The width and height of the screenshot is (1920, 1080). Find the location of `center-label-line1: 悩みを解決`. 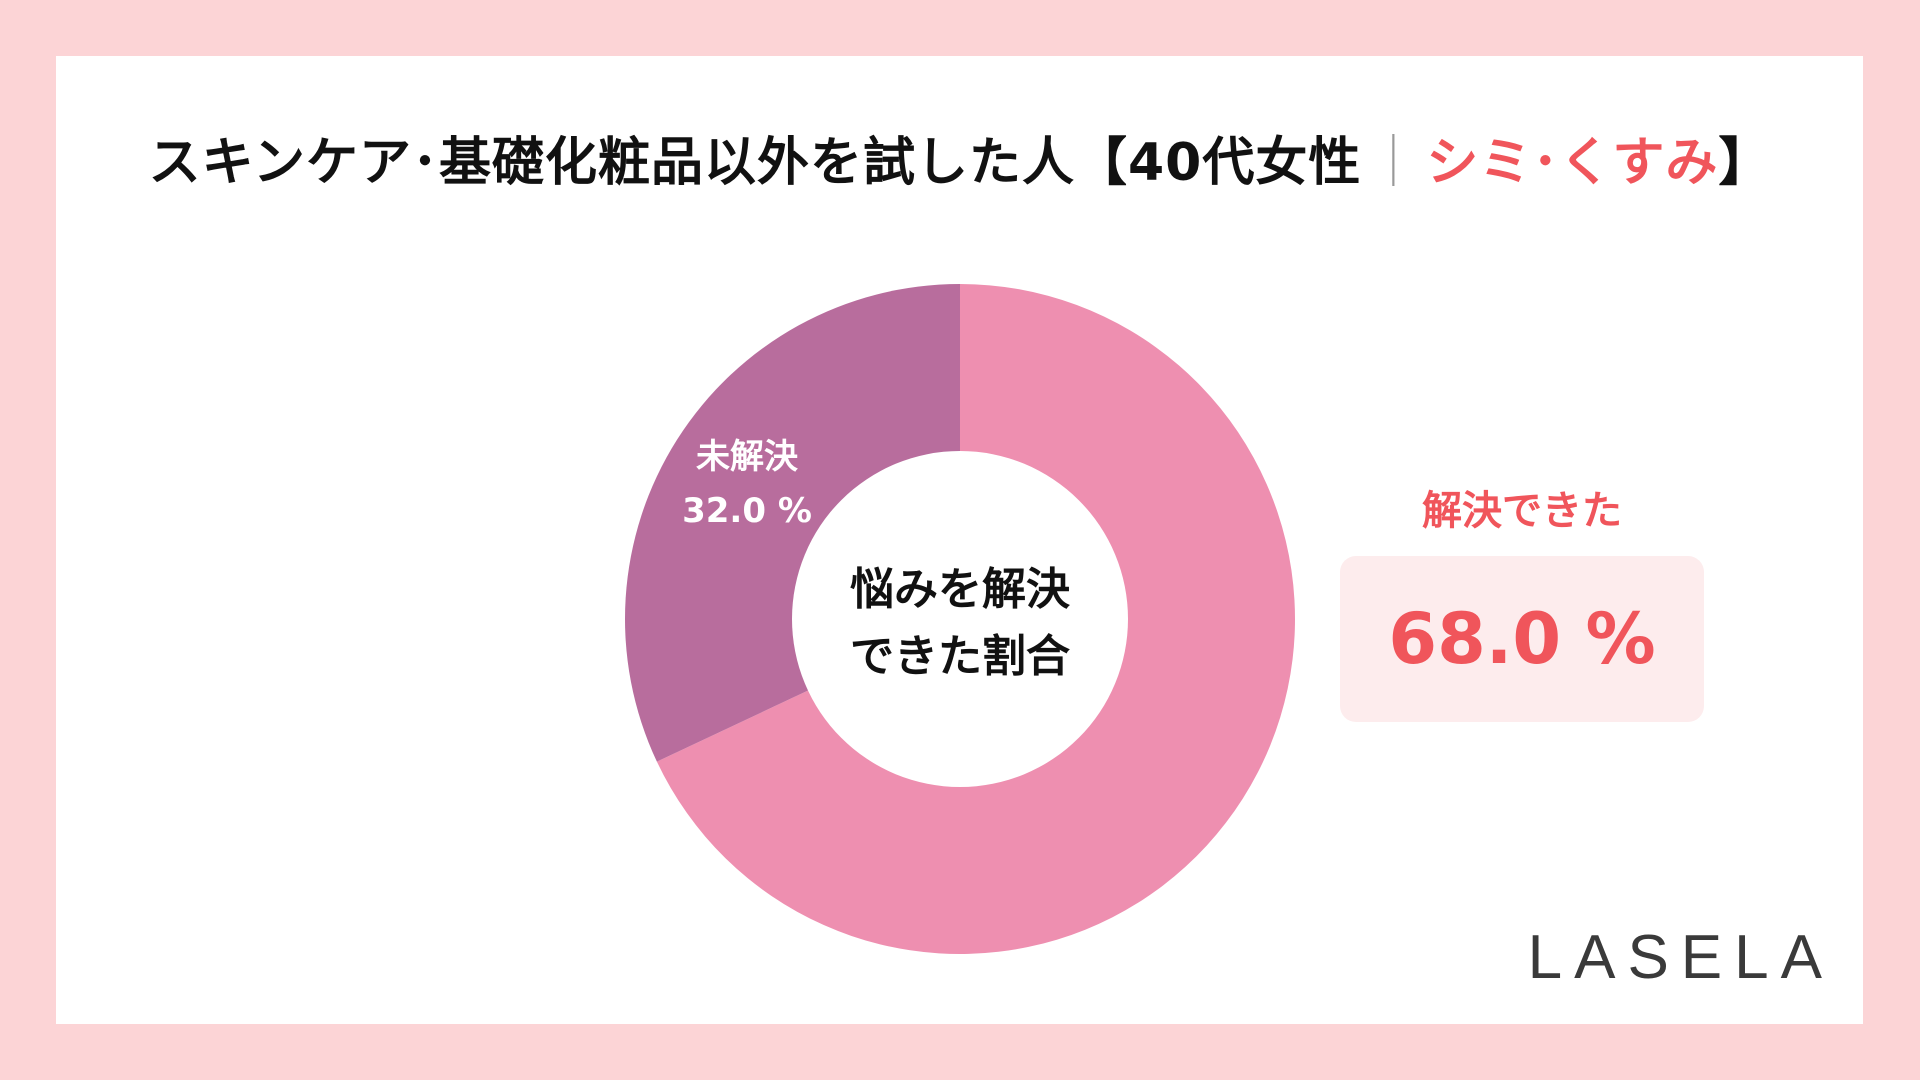

center-label-line1: 悩みを解決 is located at coordinates (960, 589).